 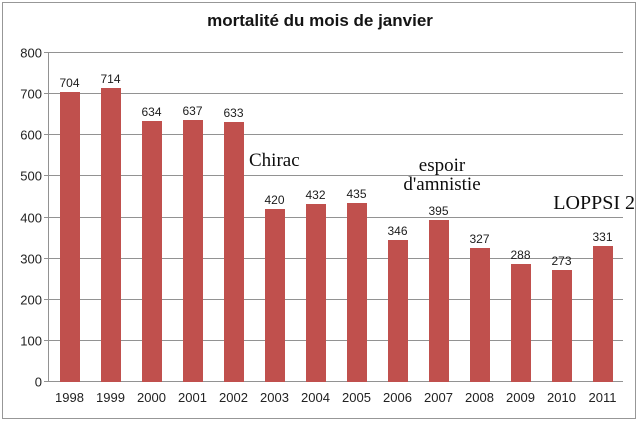 What do you see at coordinates (31, 176) in the screenshot?
I see `y-tick-label-500: 500` at bounding box center [31, 176].